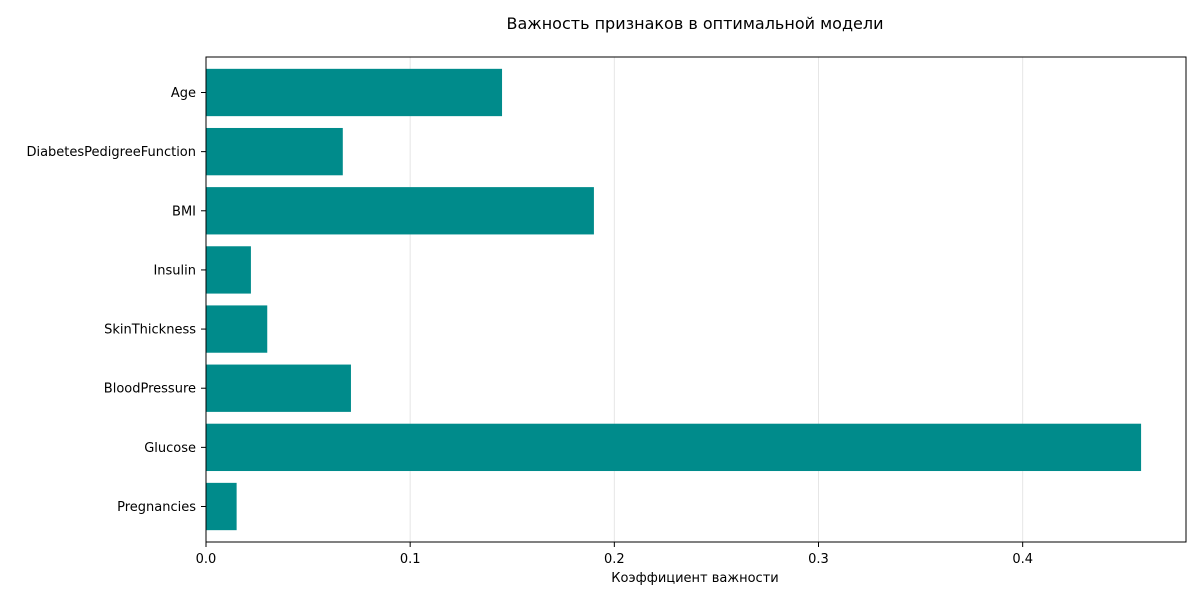  What do you see at coordinates (694, 578) in the screenshot?
I see `x-axis-title: Коэффициент важности` at bounding box center [694, 578].